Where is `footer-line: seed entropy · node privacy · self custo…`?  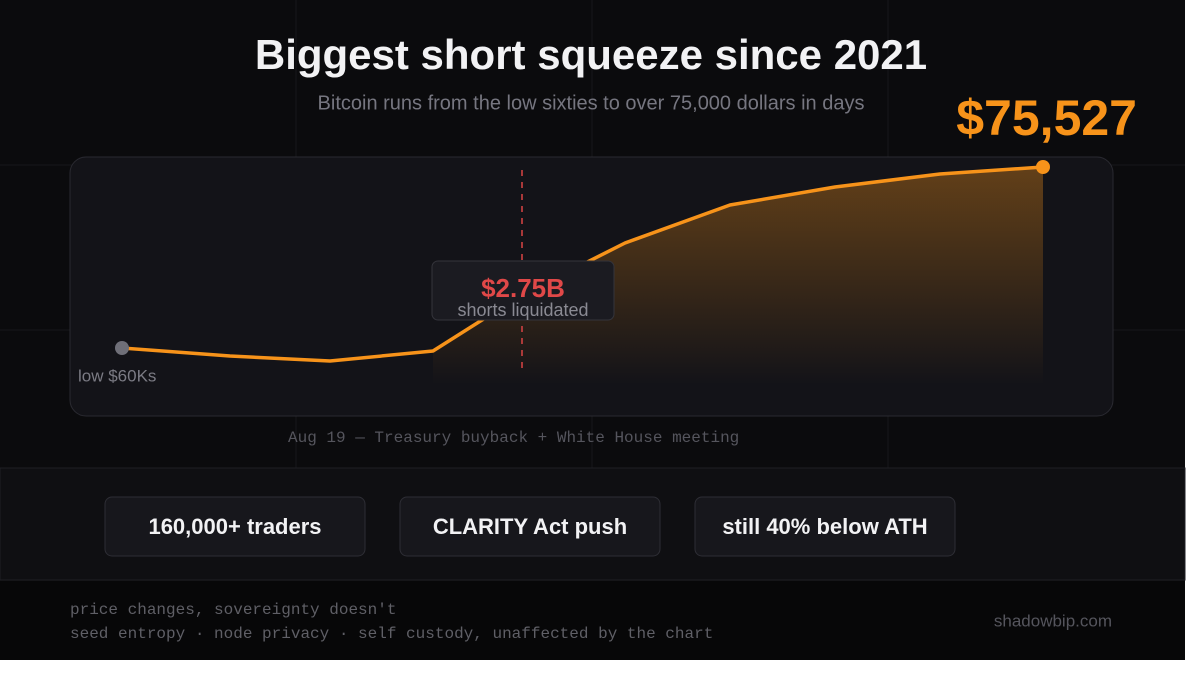
footer-line: seed entropy · node privacy · self custo… is located at coordinates (391, 634).